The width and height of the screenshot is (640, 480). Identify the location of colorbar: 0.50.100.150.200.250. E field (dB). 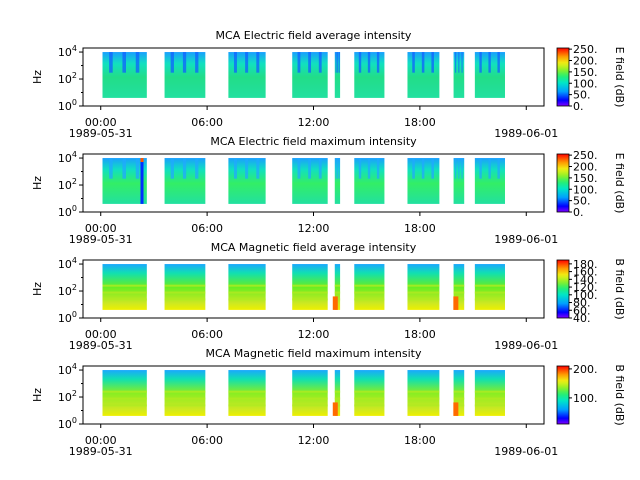
(591, 78).